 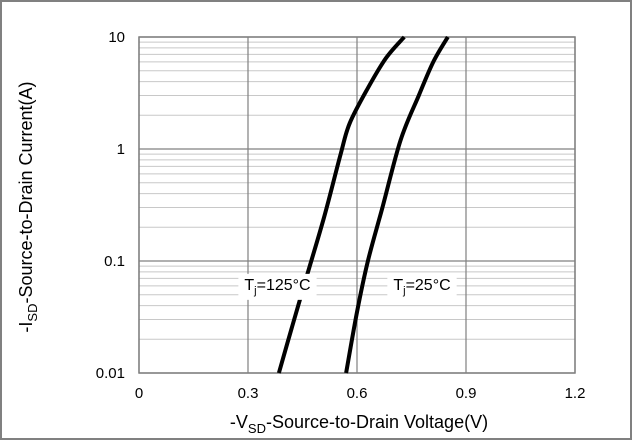 What do you see at coordinates (575, 393) in the screenshot?
I see `x-tick-label: 1.2` at bounding box center [575, 393].